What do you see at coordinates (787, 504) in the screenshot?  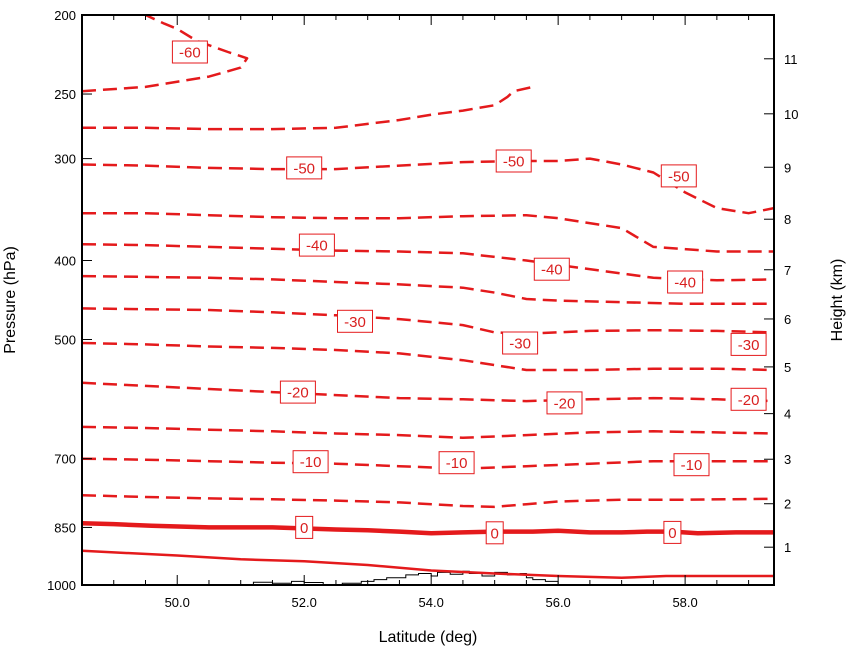 I see `y2-tick-label: 2` at bounding box center [787, 504].